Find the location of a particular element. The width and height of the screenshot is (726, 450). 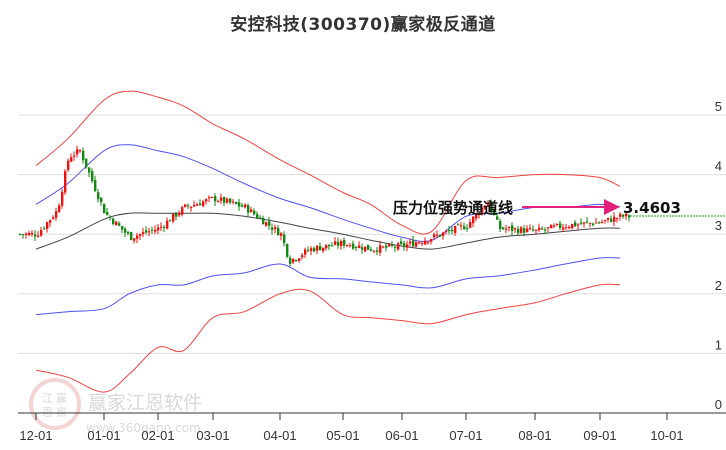

x-tick-label: 09-01 is located at coordinates (599, 435).